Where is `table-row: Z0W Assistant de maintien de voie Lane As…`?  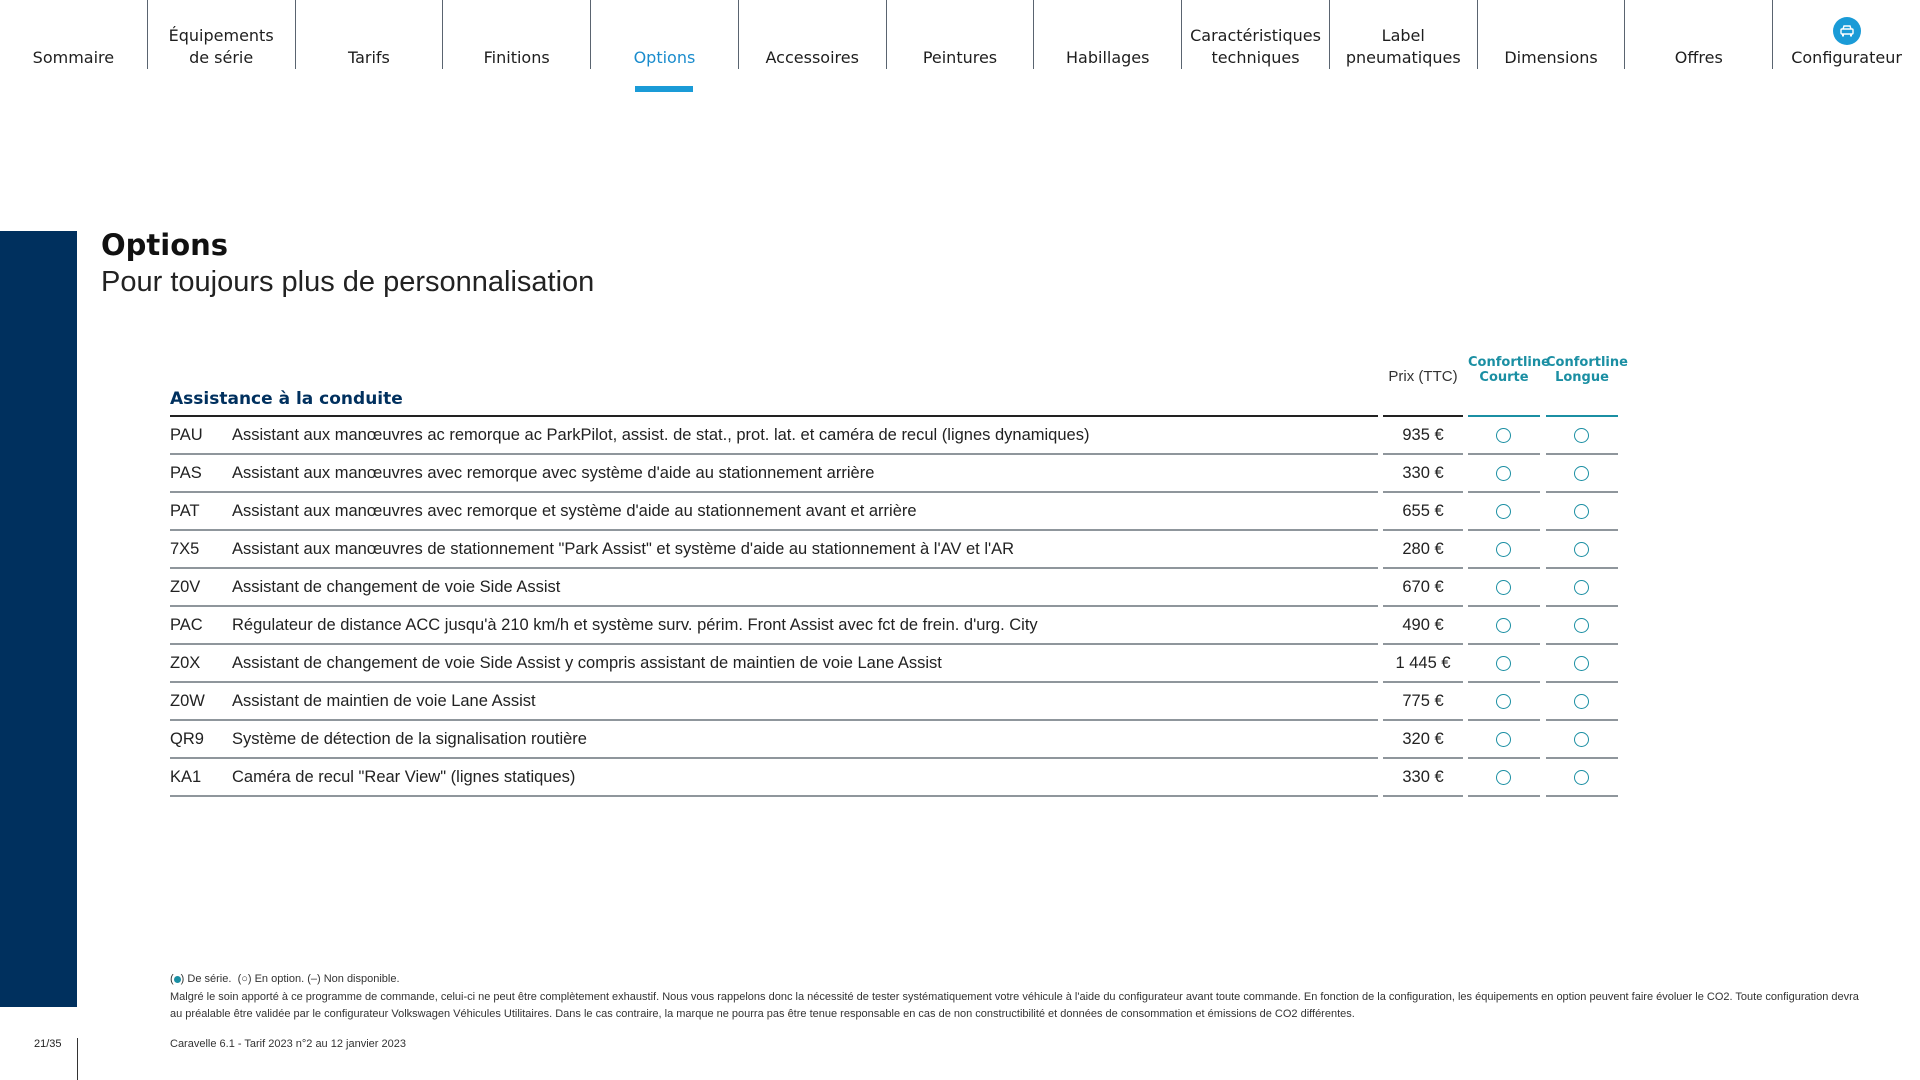 table-row: Z0W Assistant de maintien de voie Lane As… is located at coordinates (894, 702).